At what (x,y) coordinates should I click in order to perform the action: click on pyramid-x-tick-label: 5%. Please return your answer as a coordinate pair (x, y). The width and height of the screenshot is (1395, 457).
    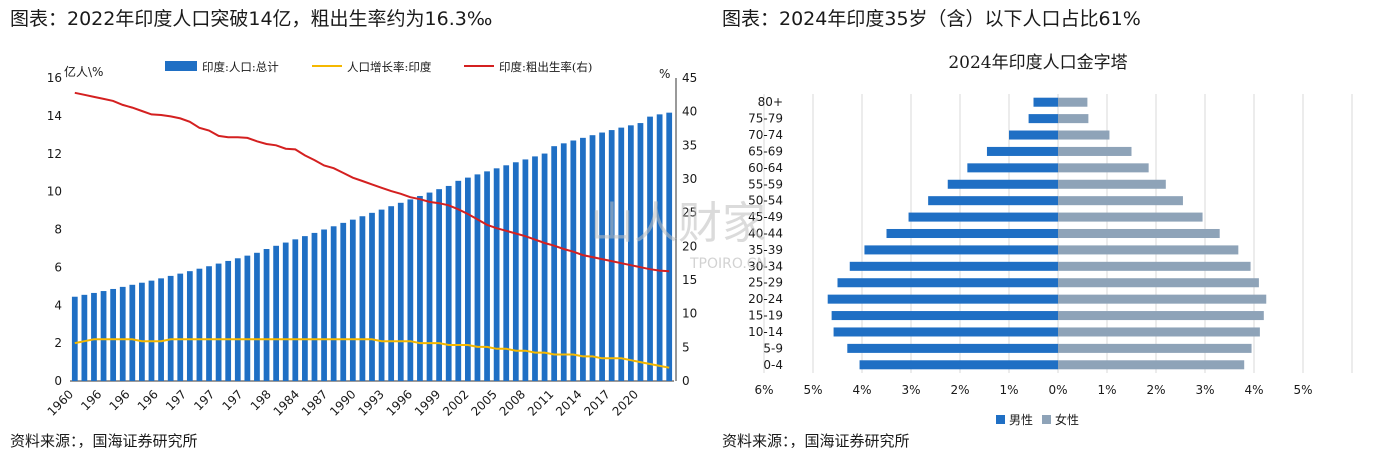
    Looking at the image, I should click on (812, 390).